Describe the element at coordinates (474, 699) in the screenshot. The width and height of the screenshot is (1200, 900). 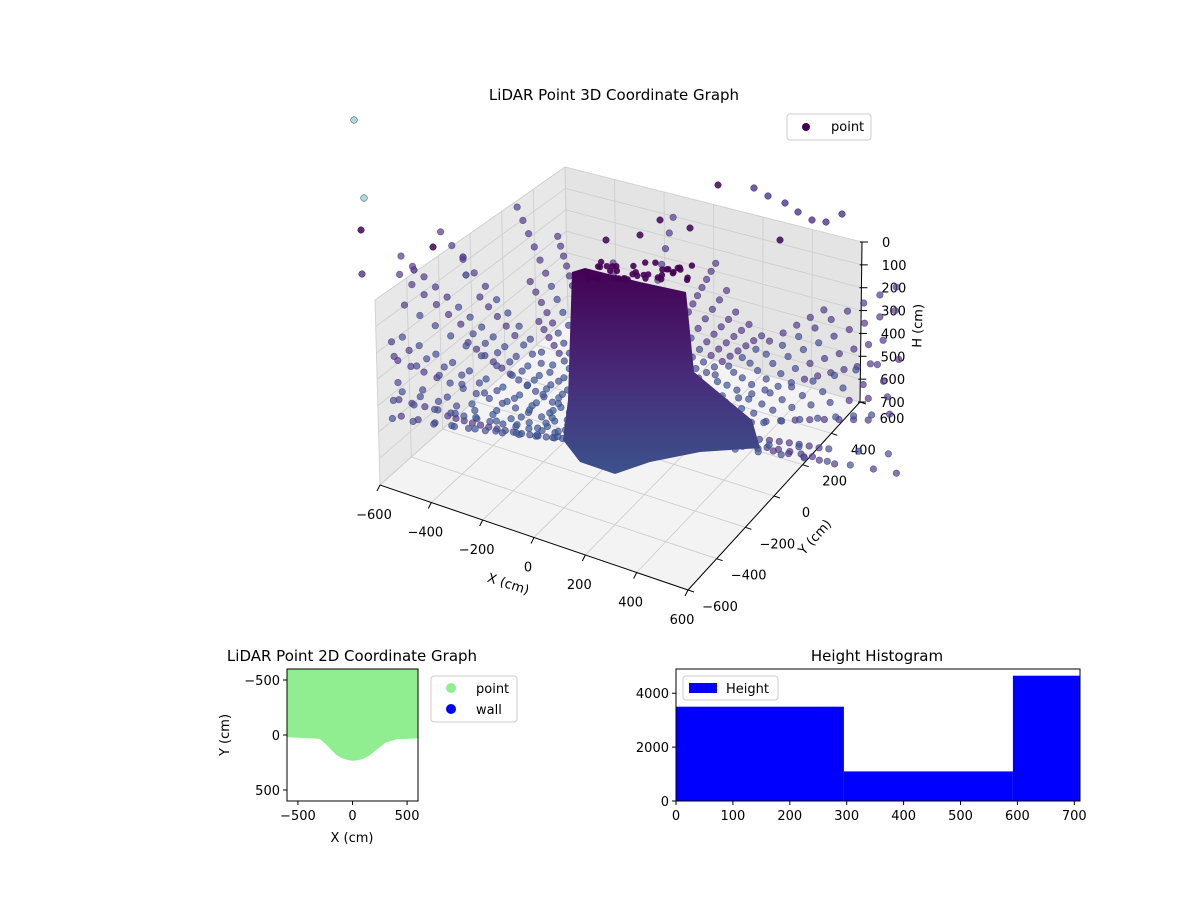
I see `legend-2d: point wall` at that location.